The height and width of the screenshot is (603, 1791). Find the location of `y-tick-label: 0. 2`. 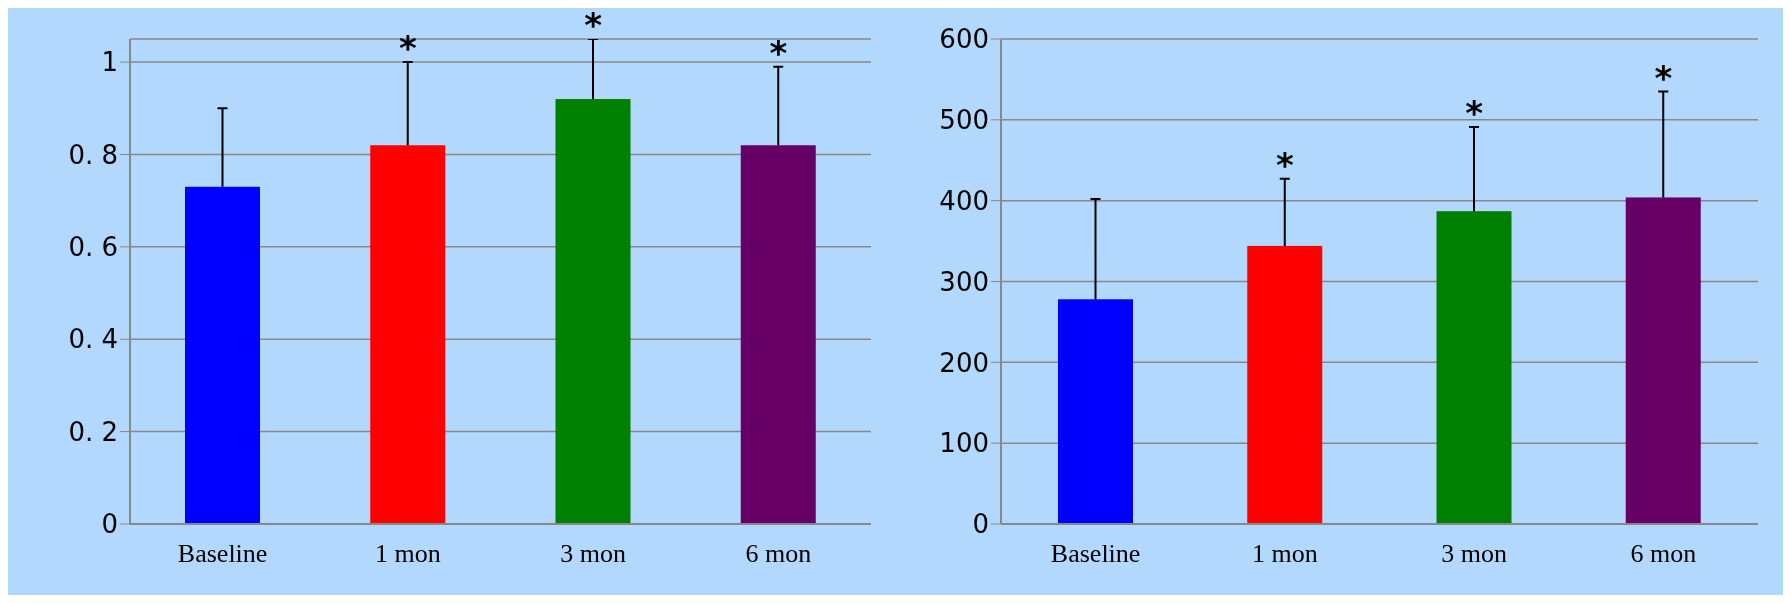

y-tick-label: 0. 2 is located at coordinates (93, 431).